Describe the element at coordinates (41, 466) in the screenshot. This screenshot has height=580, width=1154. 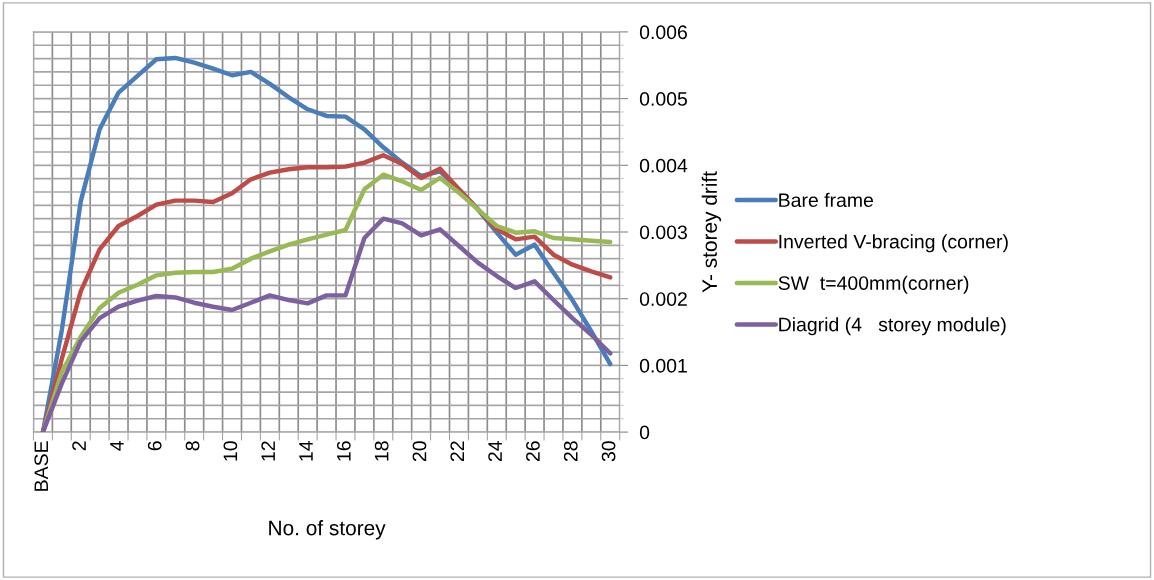
I see `x-tick-label: BASE` at that location.